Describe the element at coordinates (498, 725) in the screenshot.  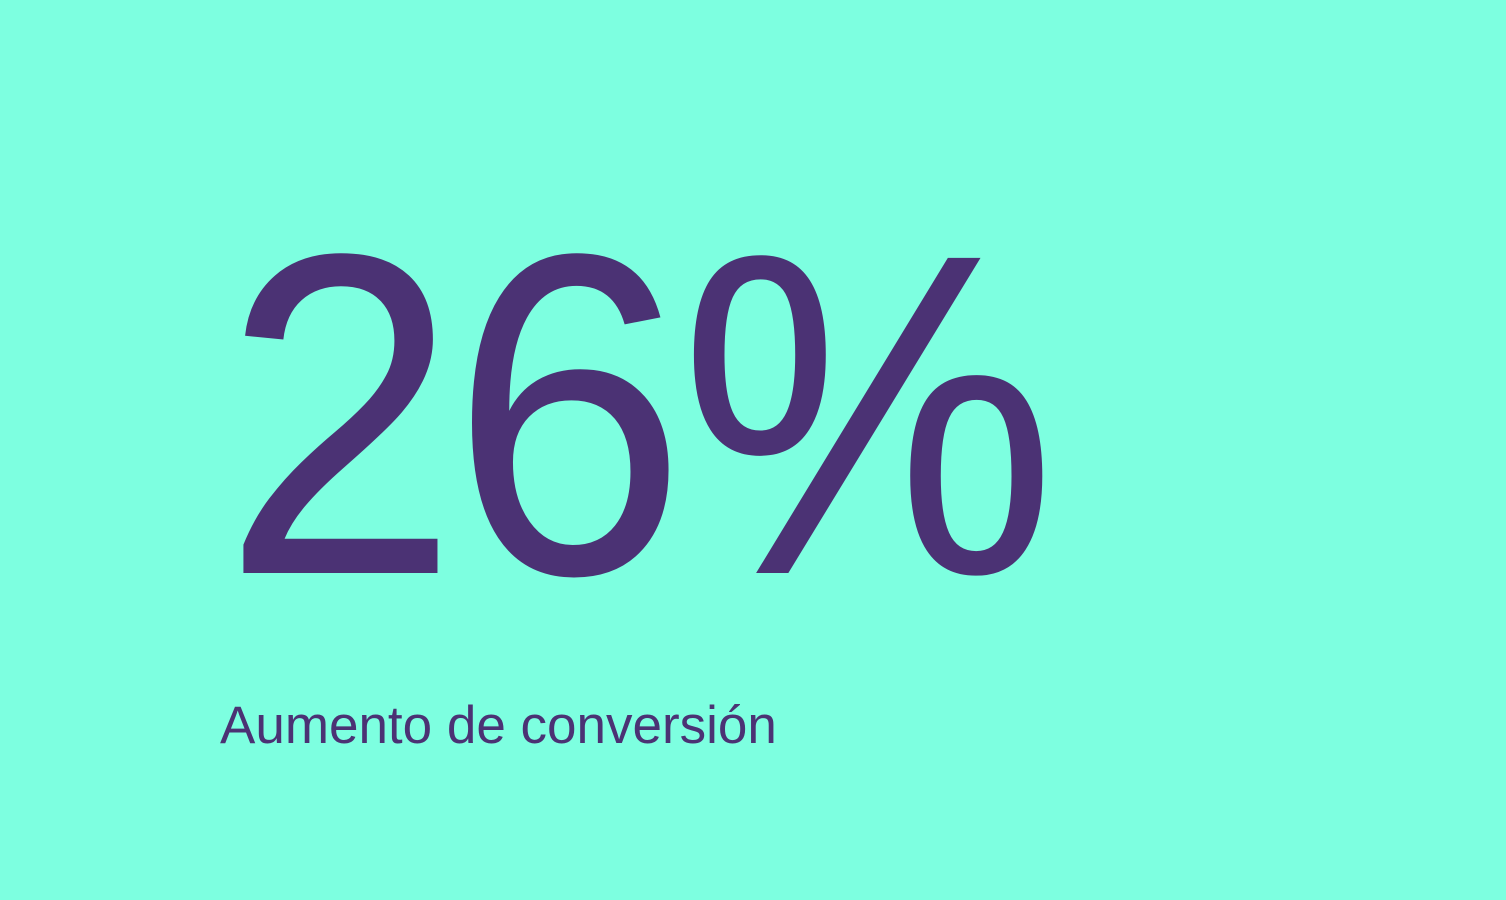
I see `stat-label: Aumento de conversión` at that location.